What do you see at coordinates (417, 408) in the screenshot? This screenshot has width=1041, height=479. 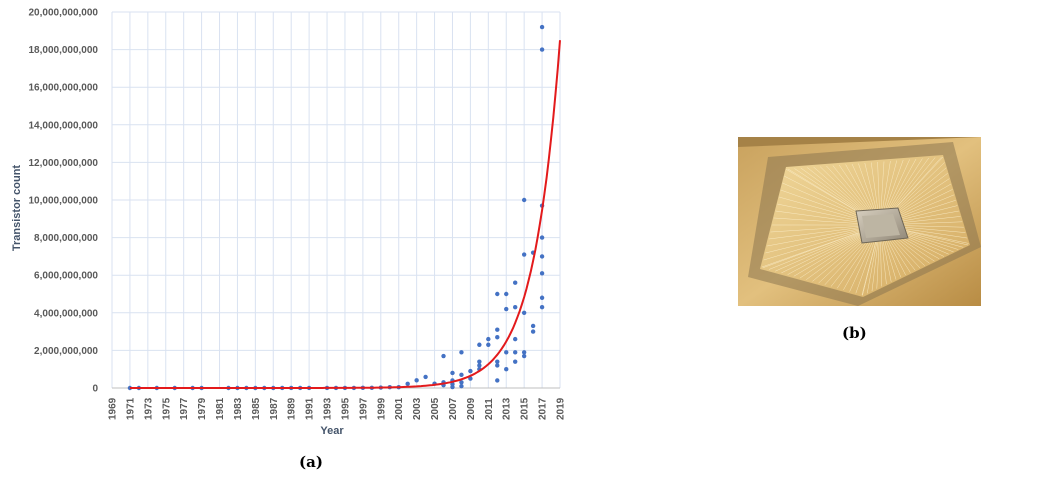 I see `x-tick-label: 2003` at bounding box center [417, 408].